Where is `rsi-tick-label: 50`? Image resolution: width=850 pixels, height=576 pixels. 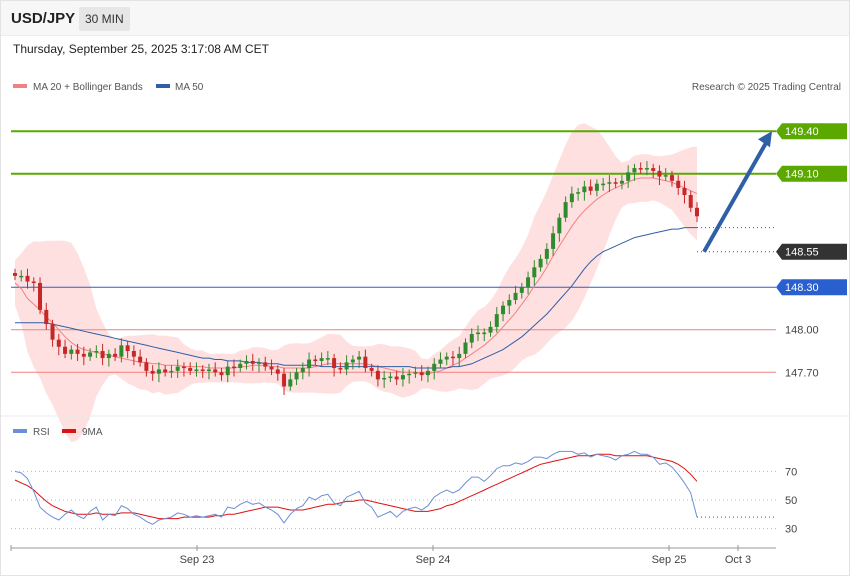 rsi-tick-label: 50 is located at coordinates (791, 501).